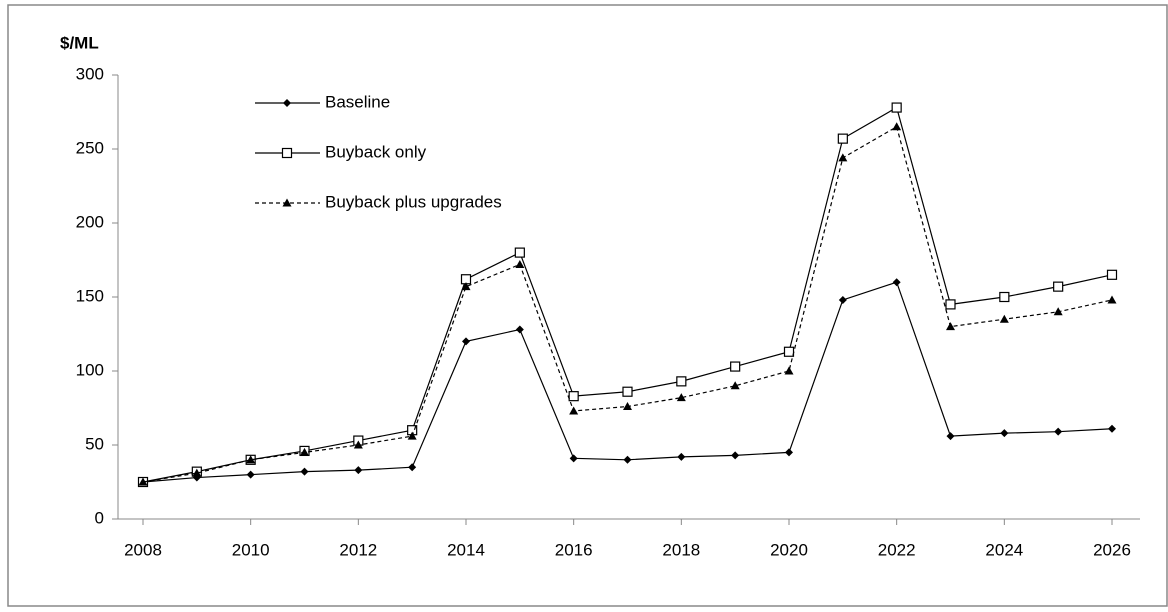 This screenshot has height=612, width=1168. I want to click on y-tick-label: 200, so click(90, 221).